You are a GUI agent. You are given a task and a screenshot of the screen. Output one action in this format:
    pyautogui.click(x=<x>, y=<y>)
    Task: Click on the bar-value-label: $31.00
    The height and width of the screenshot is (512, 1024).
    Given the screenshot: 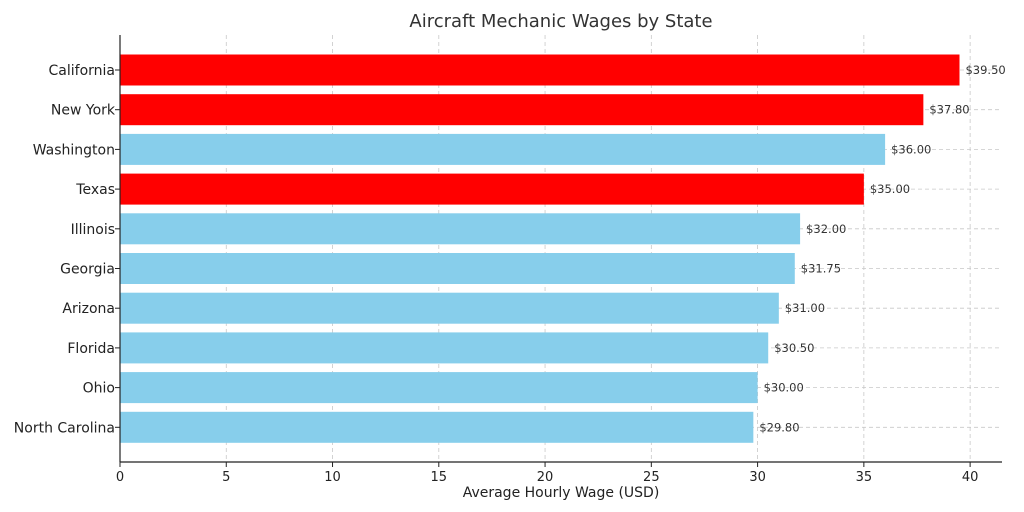 What is the action you would take?
    pyautogui.click(x=805, y=308)
    